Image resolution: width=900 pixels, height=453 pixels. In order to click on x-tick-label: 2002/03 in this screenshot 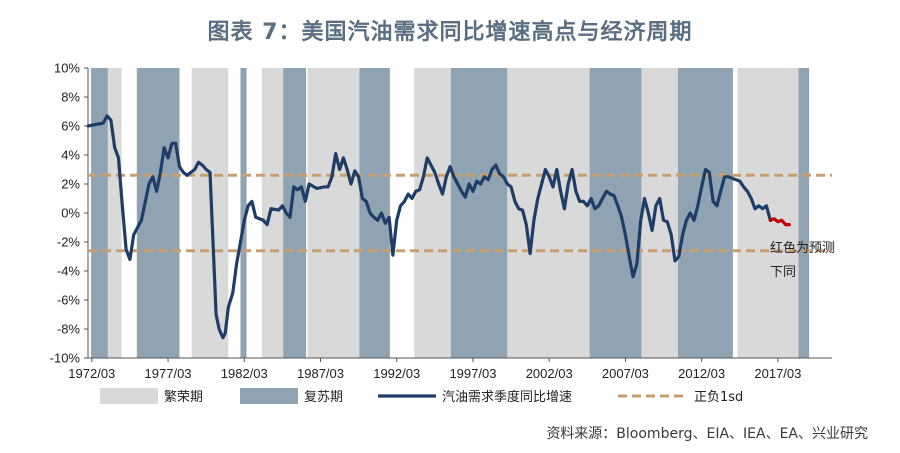, I will do `click(549, 373)`.